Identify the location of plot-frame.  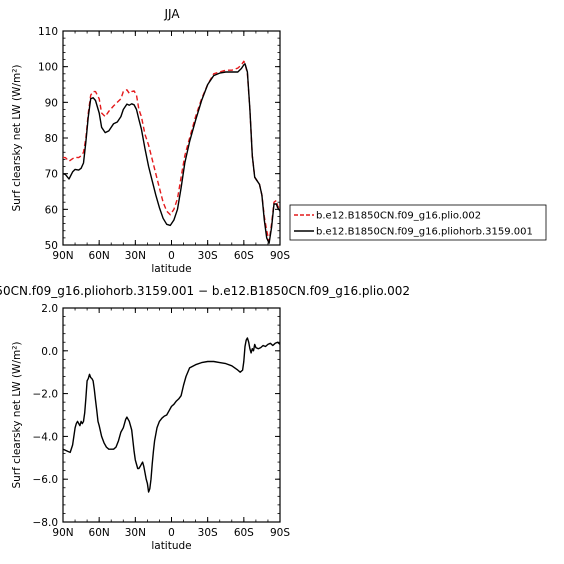
(171, 138).